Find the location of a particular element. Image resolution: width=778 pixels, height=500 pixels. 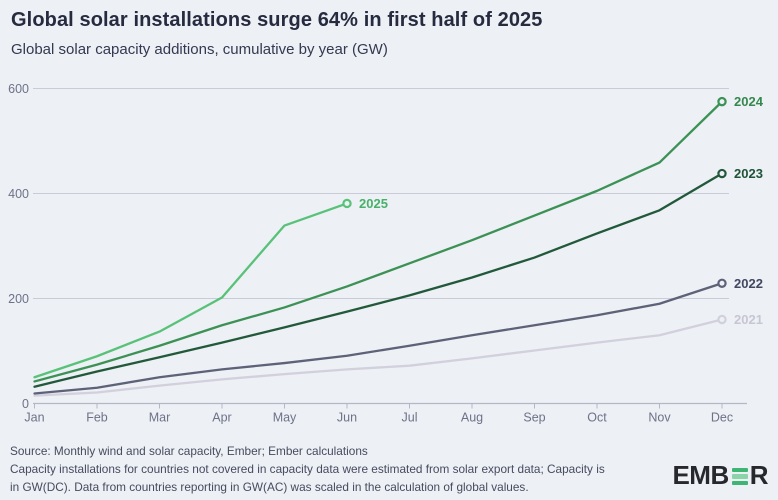

ember-logo-text-before: EMB is located at coordinates (700, 475).